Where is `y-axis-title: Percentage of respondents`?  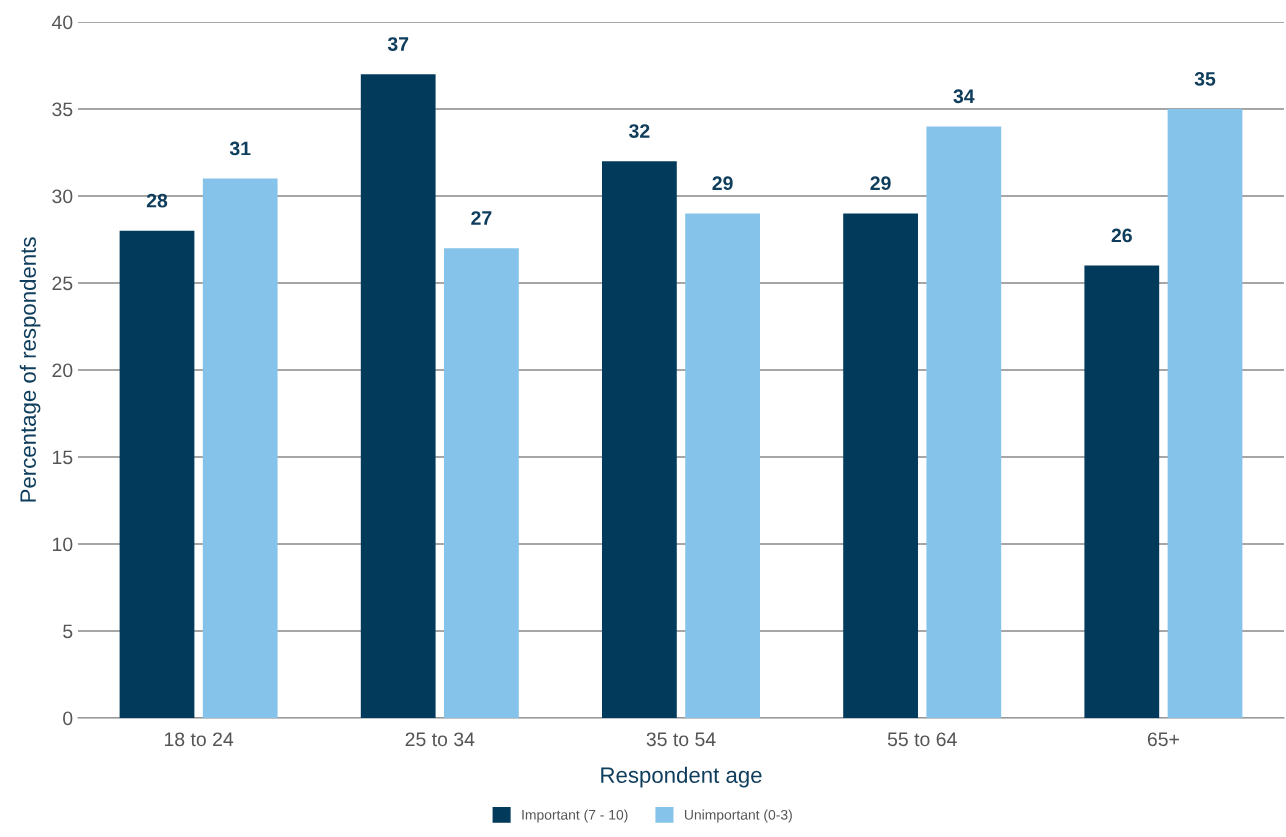
y-axis-title: Percentage of respondents is located at coordinates (30, 369).